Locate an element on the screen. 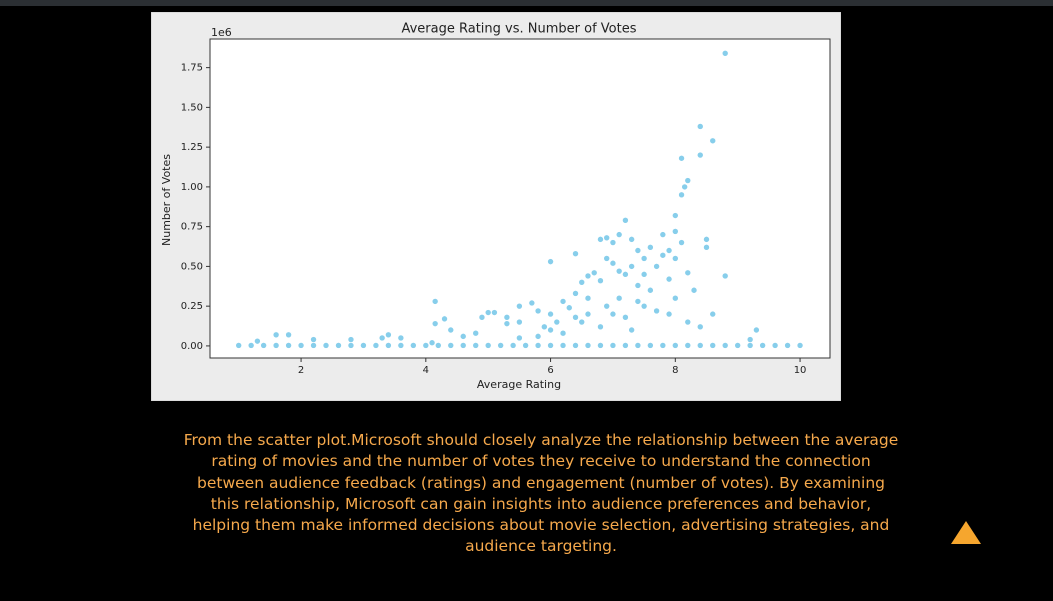  x-tick-label: 6 is located at coordinates (550, 370).